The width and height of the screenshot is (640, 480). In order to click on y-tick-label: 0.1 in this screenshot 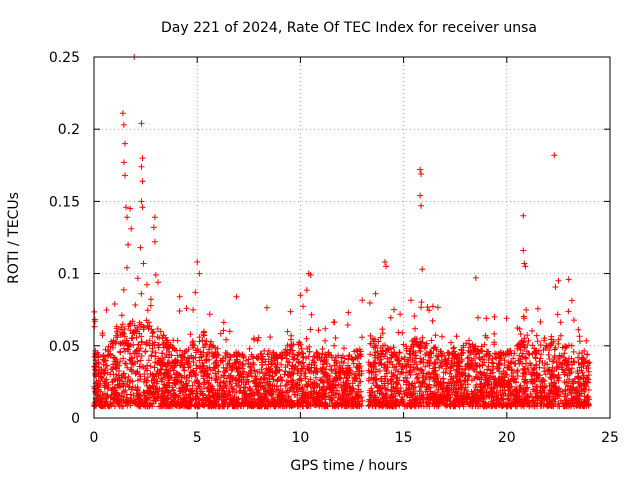, I will do `click(69, 275)`.